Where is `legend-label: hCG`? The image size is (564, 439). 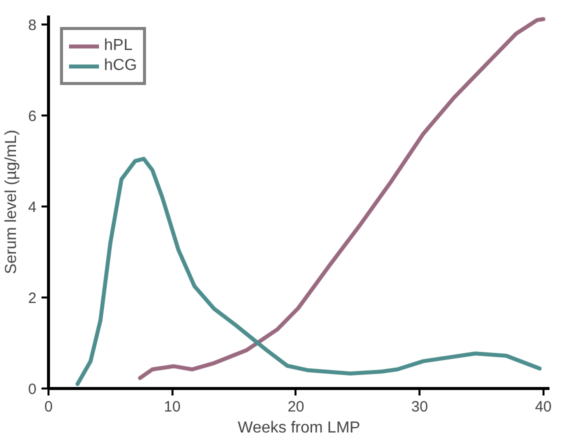
legend-label: hCG is located at coordinates (120, 66).